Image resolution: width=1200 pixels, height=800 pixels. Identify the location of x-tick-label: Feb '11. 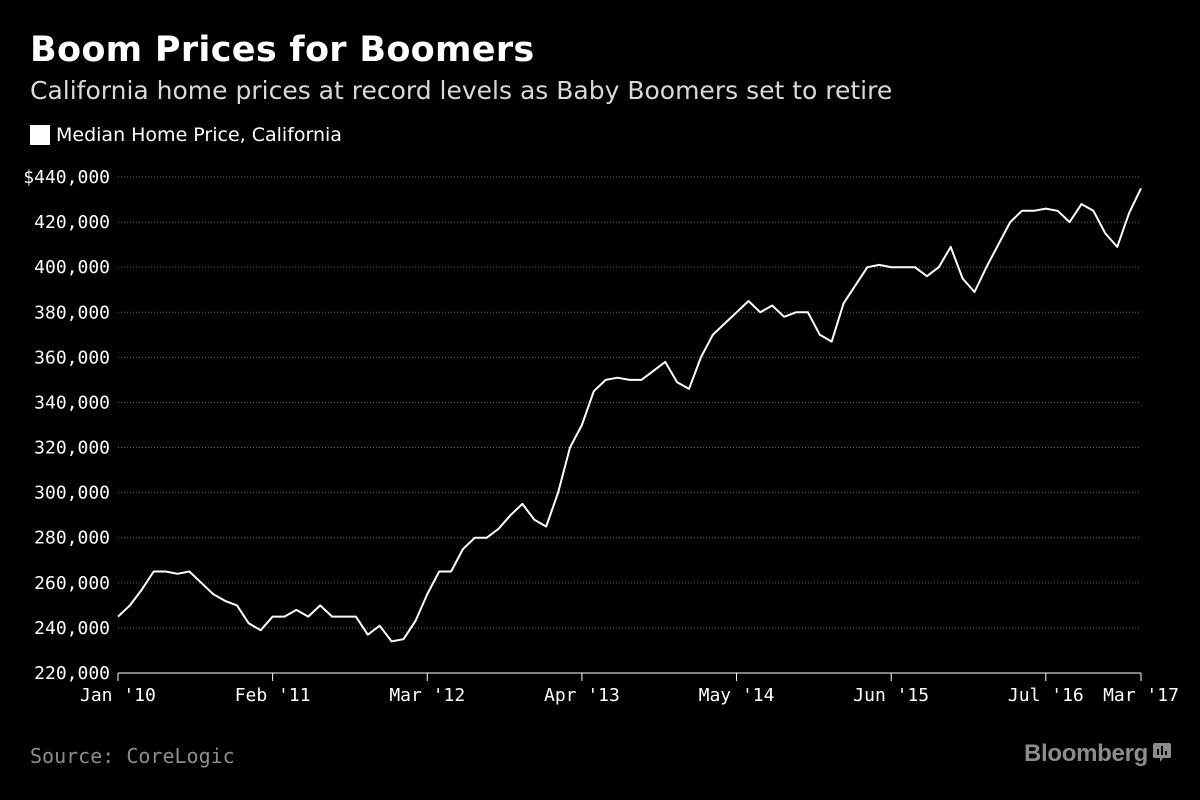
(273, 695).